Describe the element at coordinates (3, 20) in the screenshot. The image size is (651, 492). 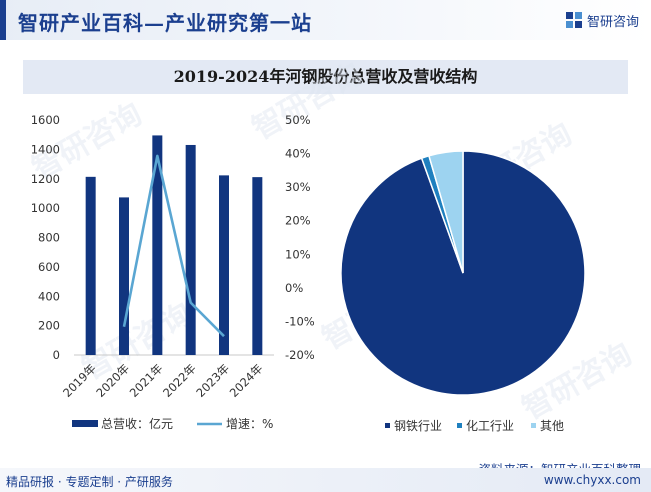
I see `header-accent` at that location.